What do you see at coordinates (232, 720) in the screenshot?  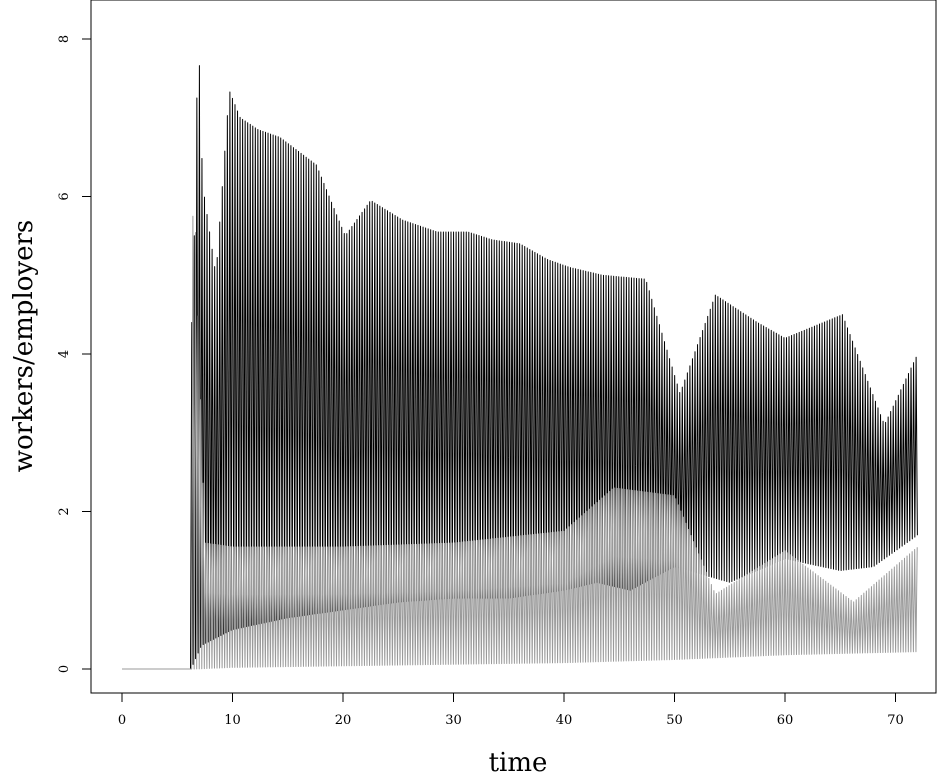 I see `x-tick-label: 10` at bounding box center [232, 720].